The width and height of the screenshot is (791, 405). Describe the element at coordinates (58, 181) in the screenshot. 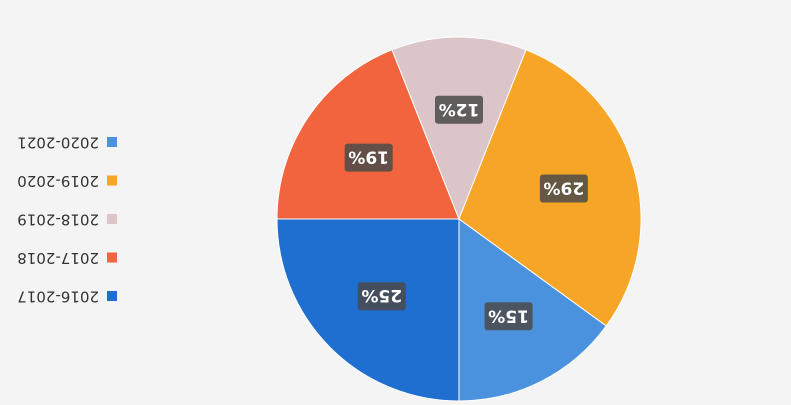

I see `legend-label: 2019-2020` at that location.